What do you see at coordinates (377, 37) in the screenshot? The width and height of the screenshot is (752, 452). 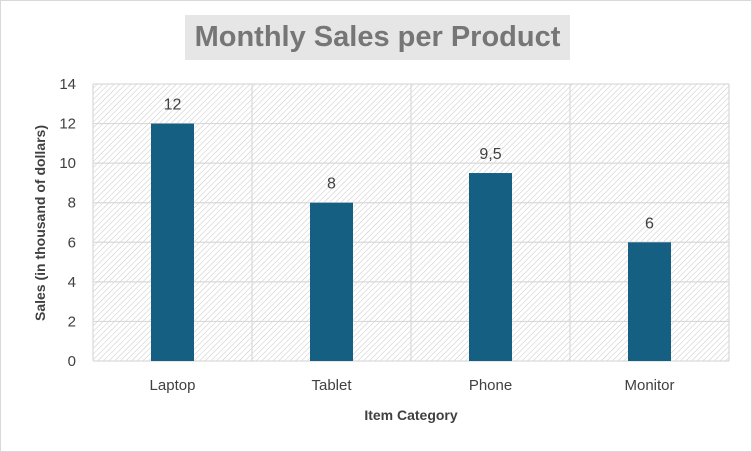 I see `chart-title: Monthly Sales per Product` at bounding box center [377, 37].